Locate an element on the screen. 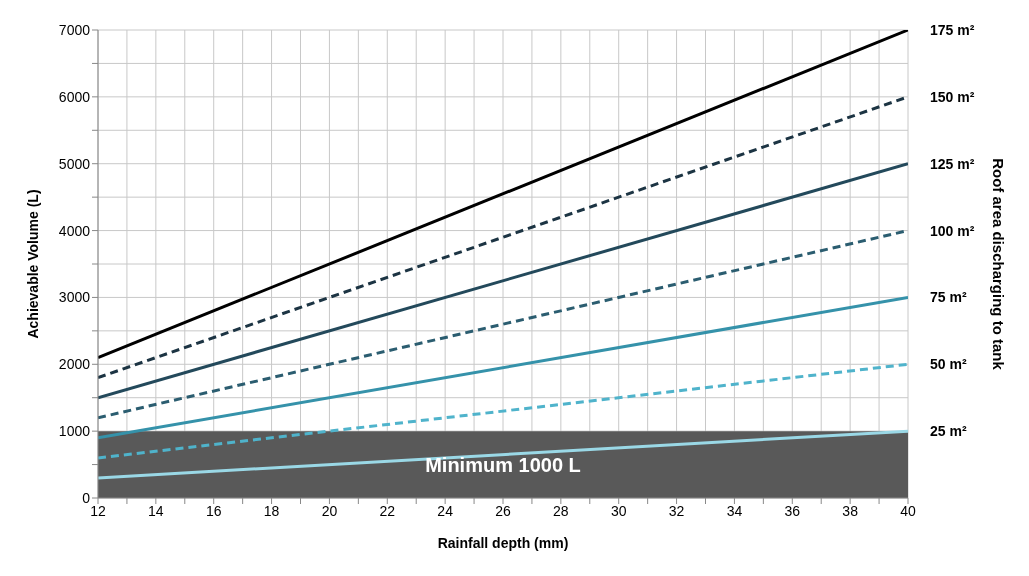 The height and width of the screenshot is (576, 1029). y-tick-label: 3000 is located at coordinates (74, 297).